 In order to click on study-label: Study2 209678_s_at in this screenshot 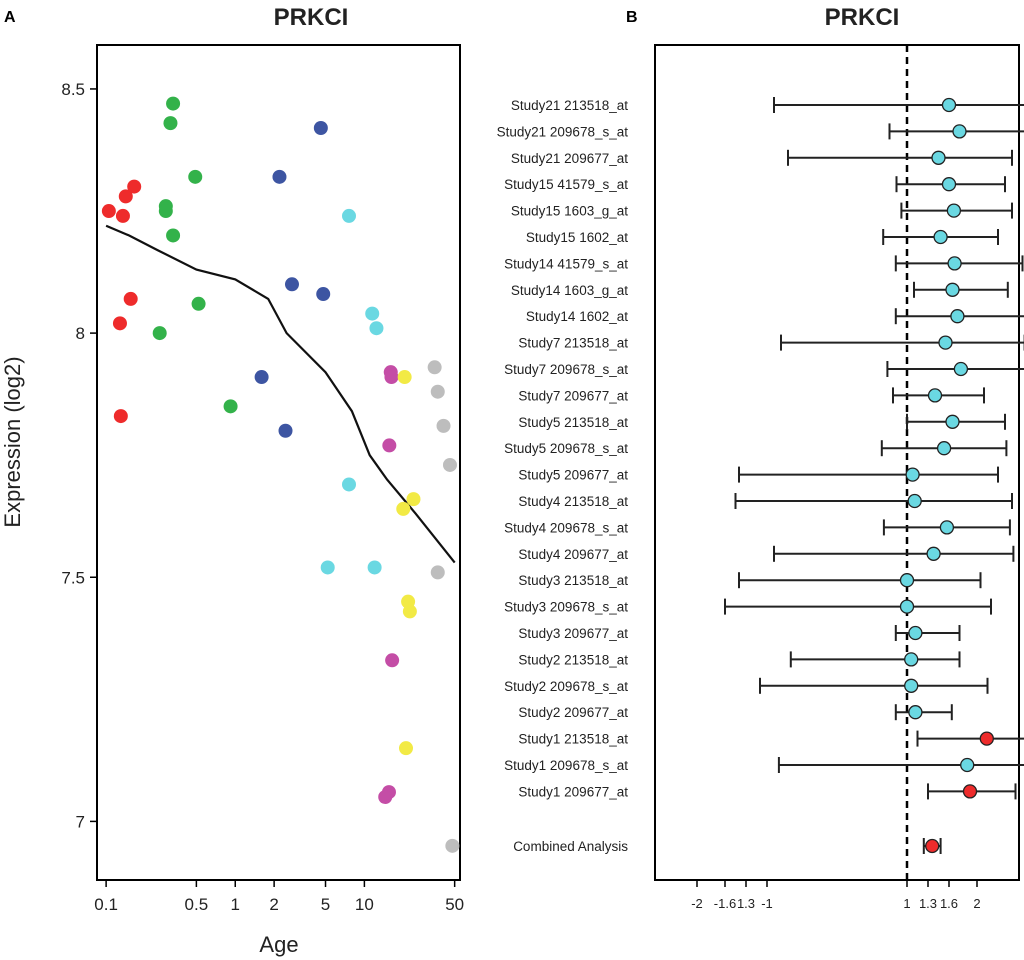, I will do `click(566, 686)`.